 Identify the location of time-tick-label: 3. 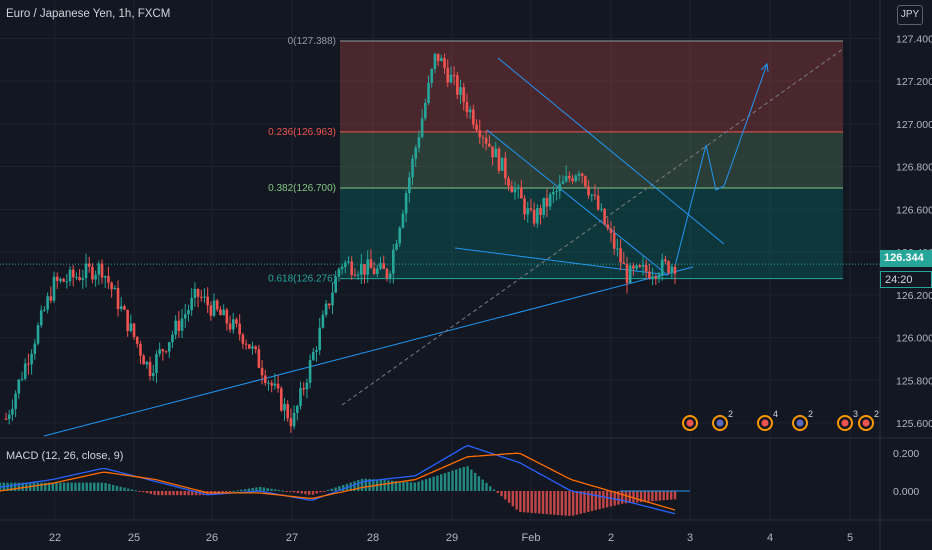
(690, 538).